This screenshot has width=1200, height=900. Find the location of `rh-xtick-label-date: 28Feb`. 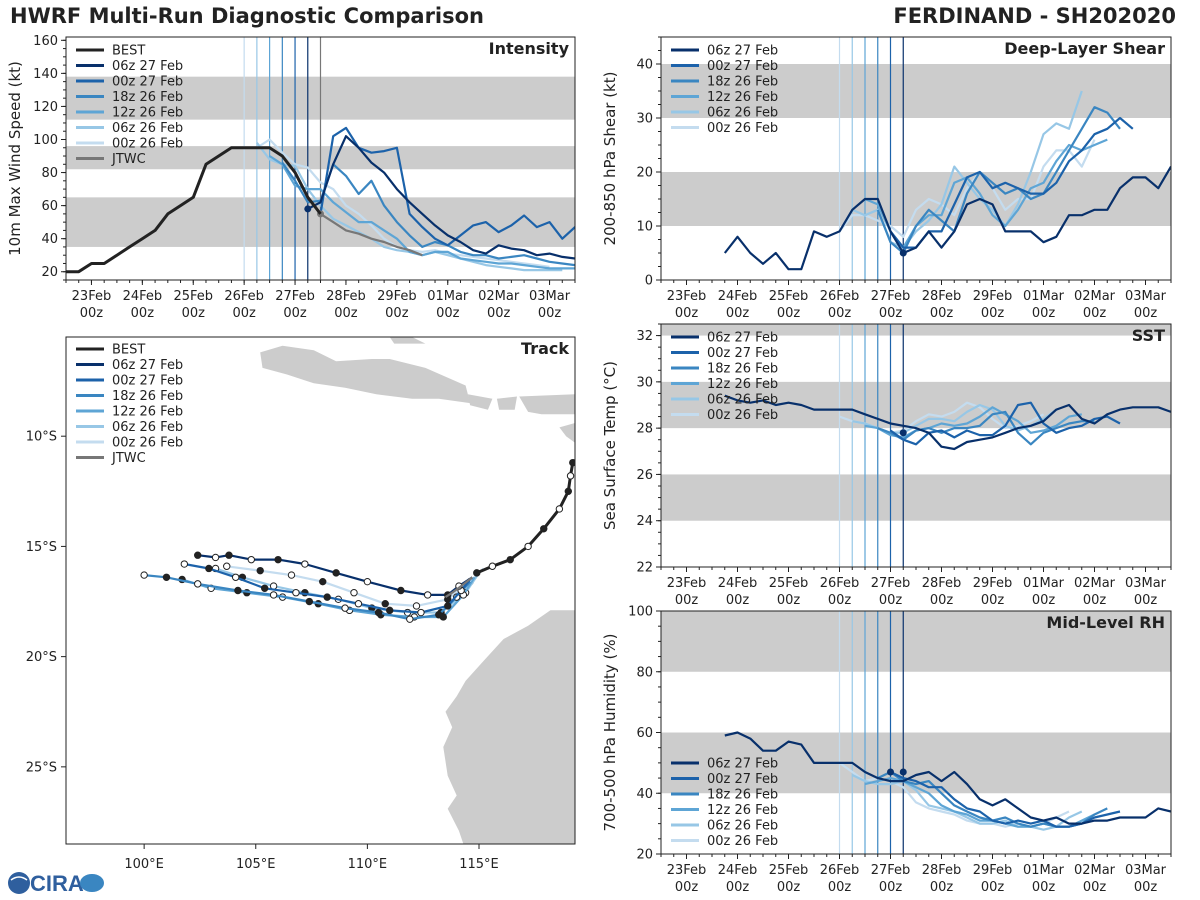

rh-xtick-label-date: 28Feb is located at coordinates (942, 870).